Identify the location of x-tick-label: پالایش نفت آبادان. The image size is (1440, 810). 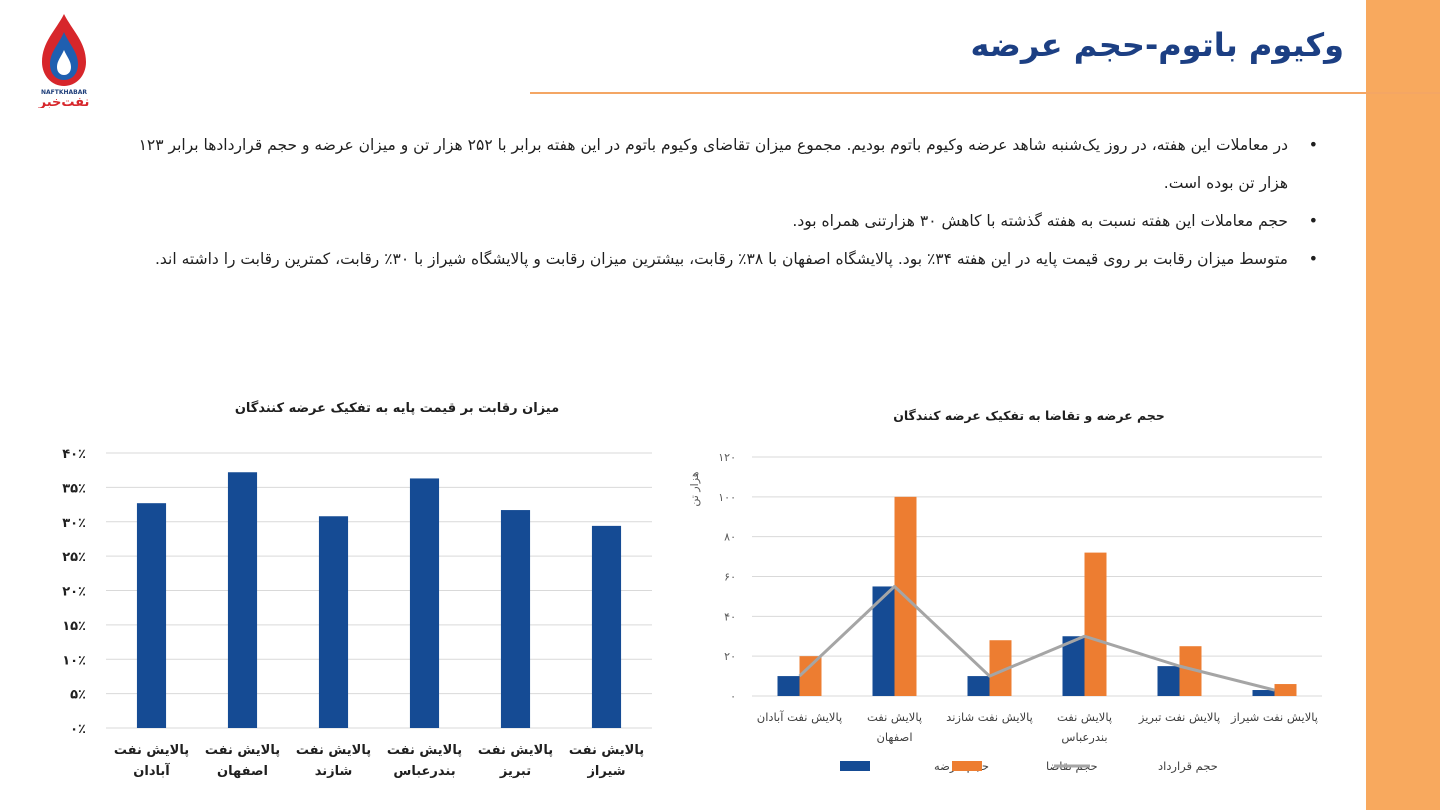
(799, 717).